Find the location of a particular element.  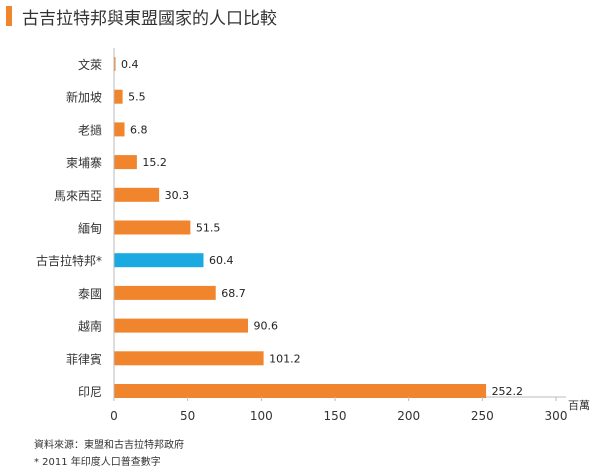

value-label: 101.2 is located at coordinates (285, 358).